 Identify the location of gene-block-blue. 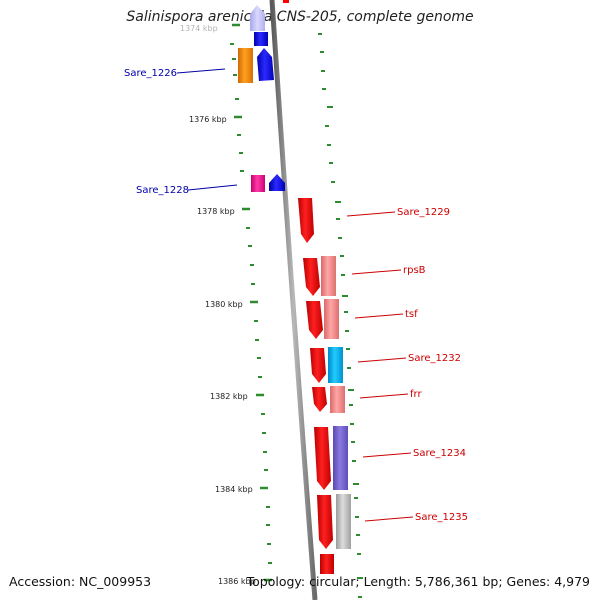
(261, 39).